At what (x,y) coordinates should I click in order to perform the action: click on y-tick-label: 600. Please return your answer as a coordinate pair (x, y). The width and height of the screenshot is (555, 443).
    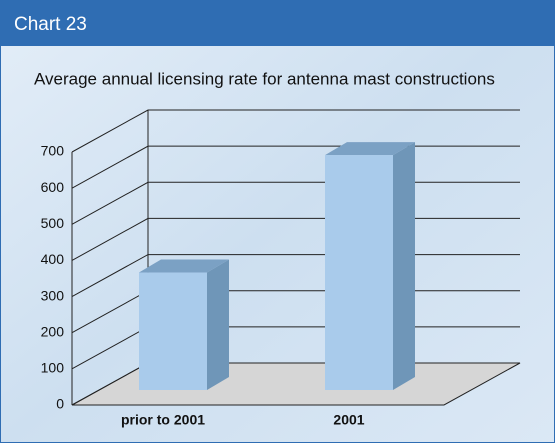
    Looking at the image, I should click on (53, 187).